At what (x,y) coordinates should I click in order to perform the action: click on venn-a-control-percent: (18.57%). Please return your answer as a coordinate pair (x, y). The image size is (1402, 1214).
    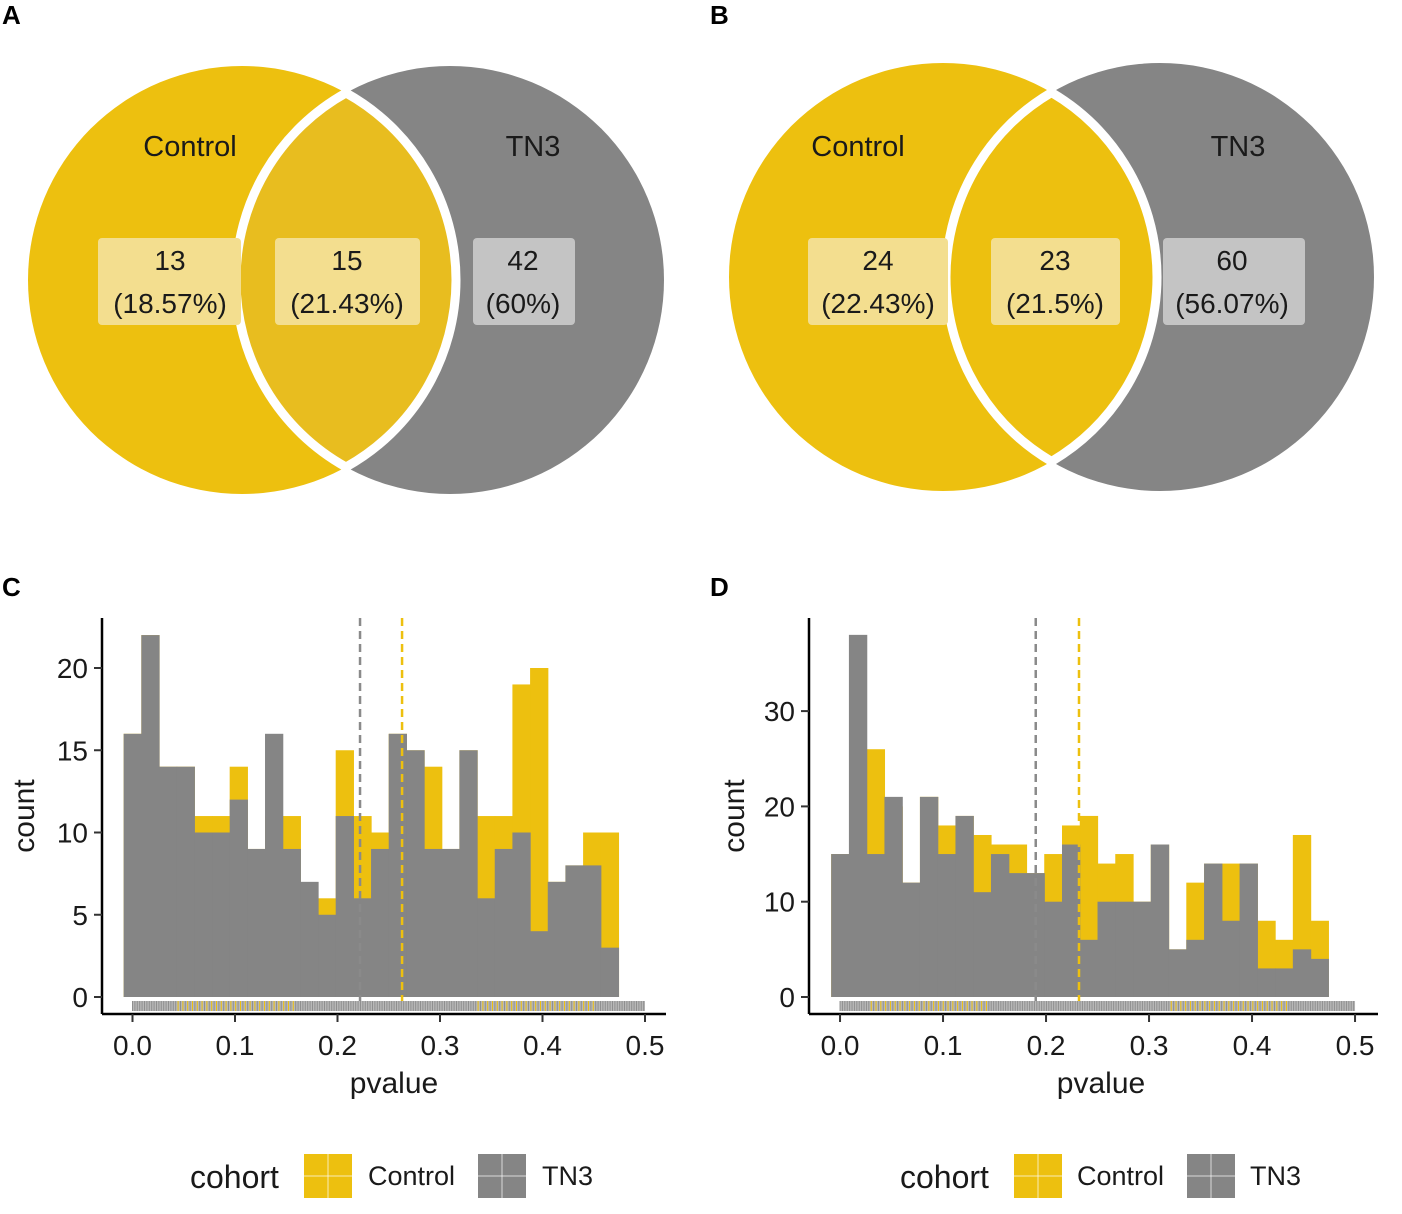
    Looking at the image, I should click on (170, 303).